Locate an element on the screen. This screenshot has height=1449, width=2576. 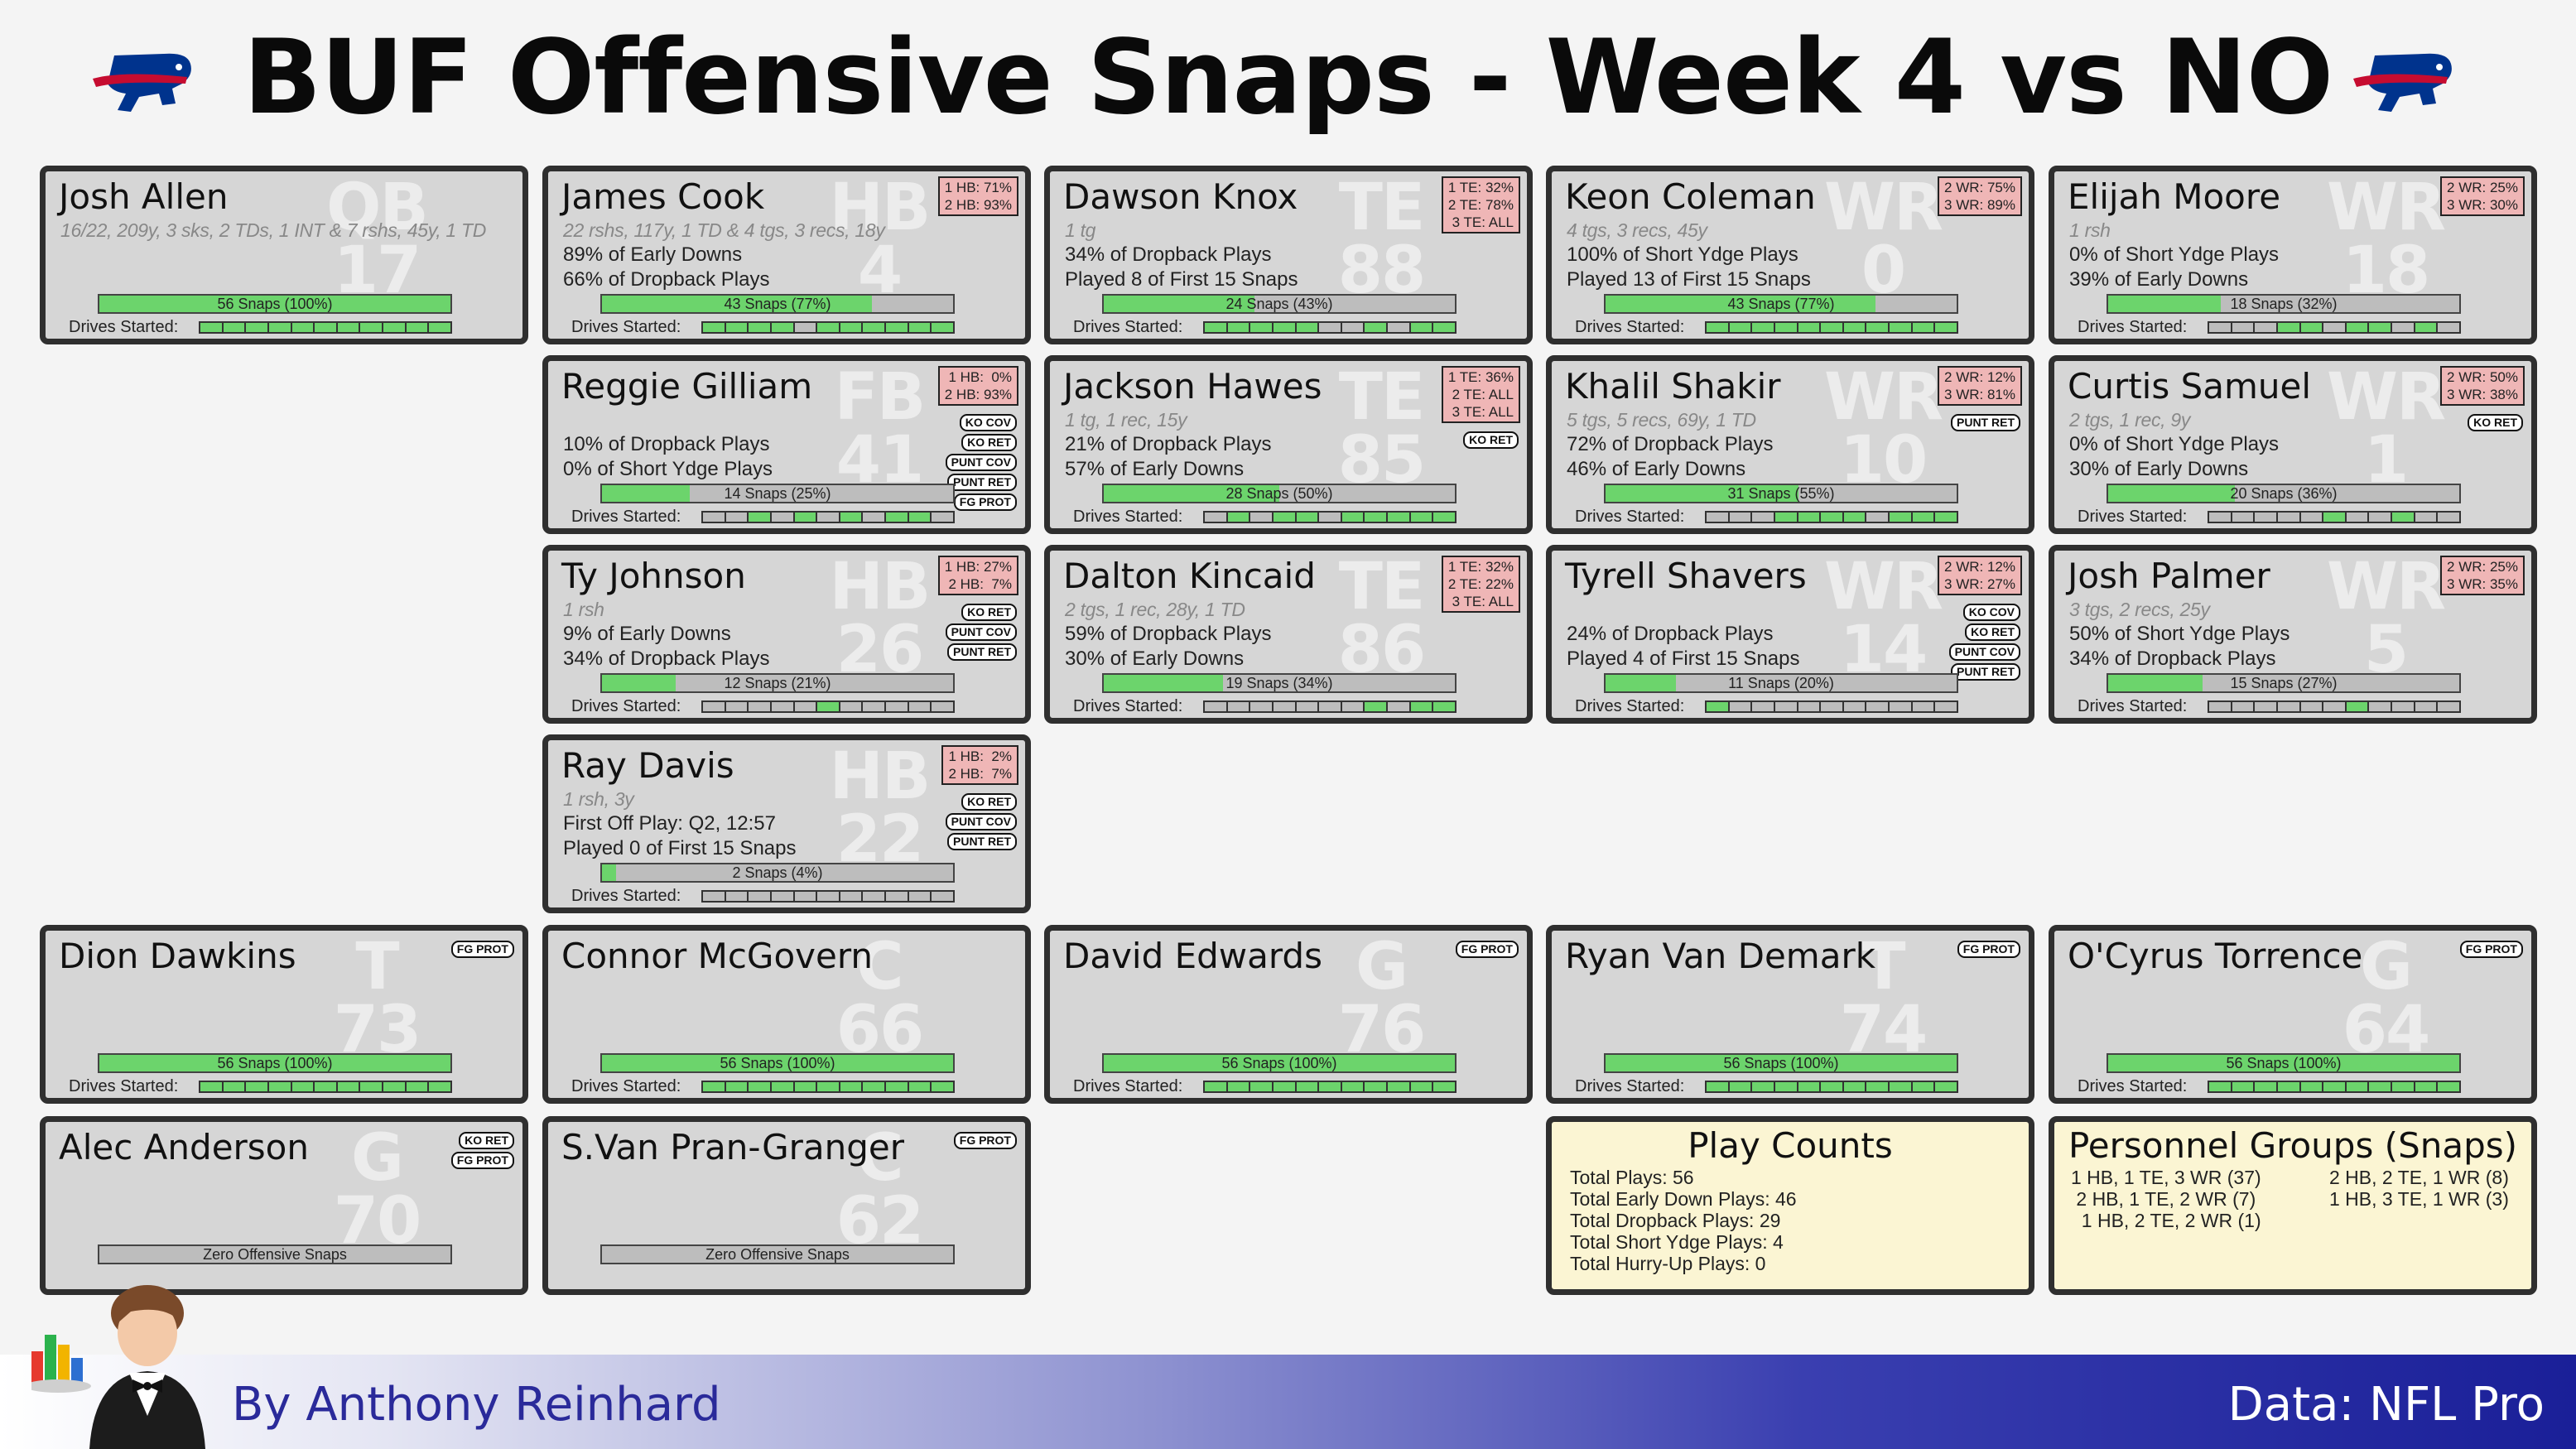
player-name: S.Van Pran-Granger is located at coordinates (733, 1147).